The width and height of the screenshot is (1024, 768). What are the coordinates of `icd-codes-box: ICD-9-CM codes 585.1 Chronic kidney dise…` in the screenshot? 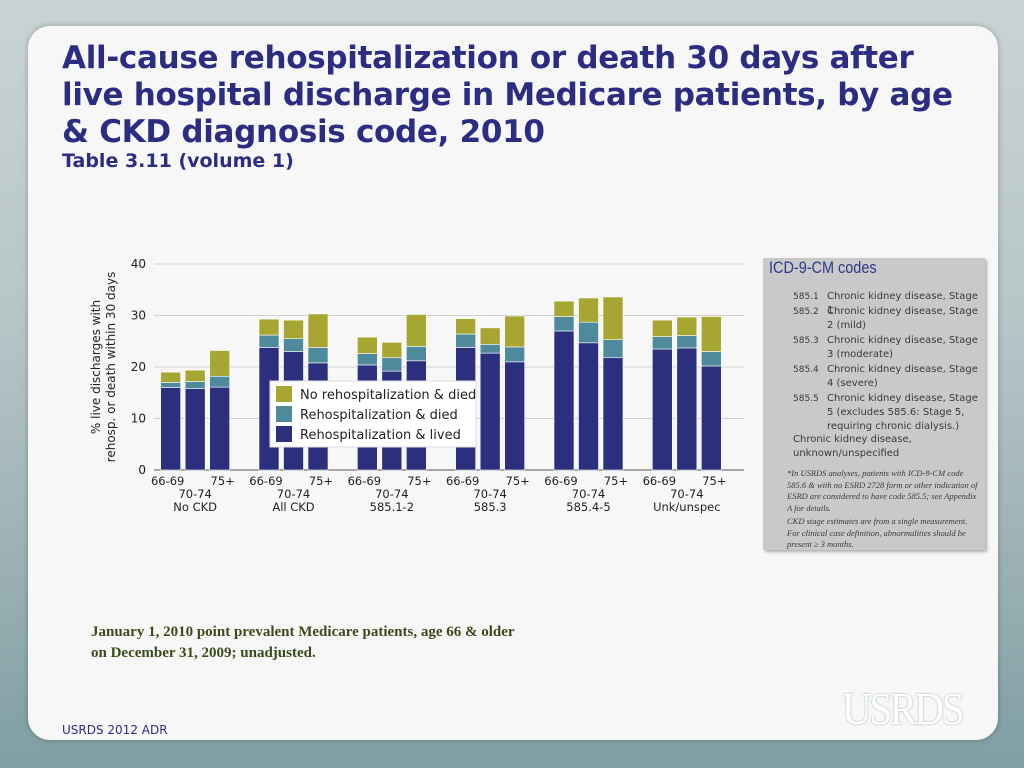 It's located at (874, 404).